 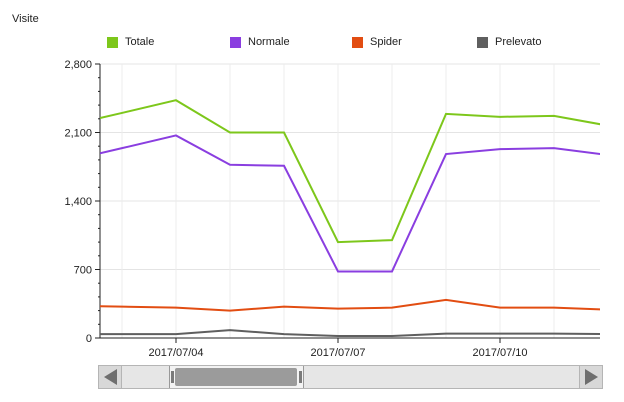 What do you see at coordinates (89, 339) in the screenshot?
I see `y-tick-label: 0` at bounding box center [89, 339].